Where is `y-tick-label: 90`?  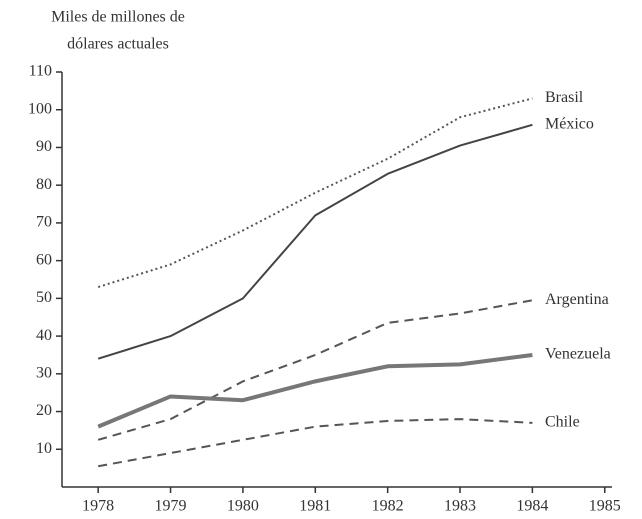
y-tick-label: 90 is located at coordinates (44, 146).